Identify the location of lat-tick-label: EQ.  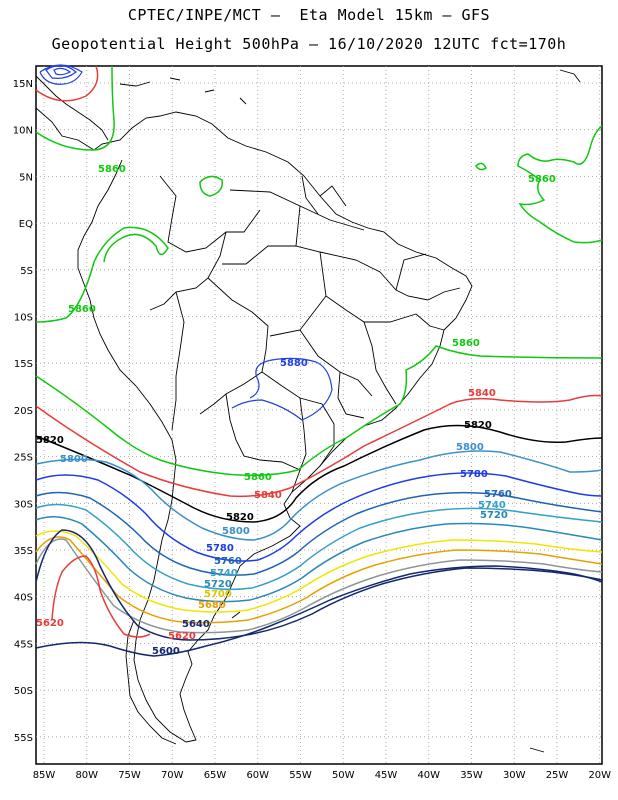
(26, 224).